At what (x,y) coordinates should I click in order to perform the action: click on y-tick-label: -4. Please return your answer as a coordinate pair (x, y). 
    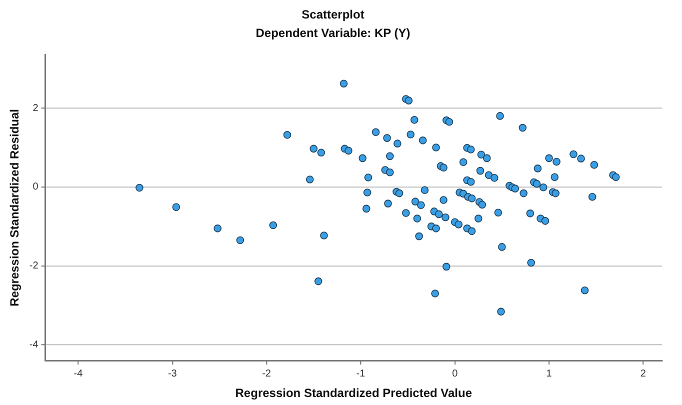
    Looking at the image, I should click on (34, 345).